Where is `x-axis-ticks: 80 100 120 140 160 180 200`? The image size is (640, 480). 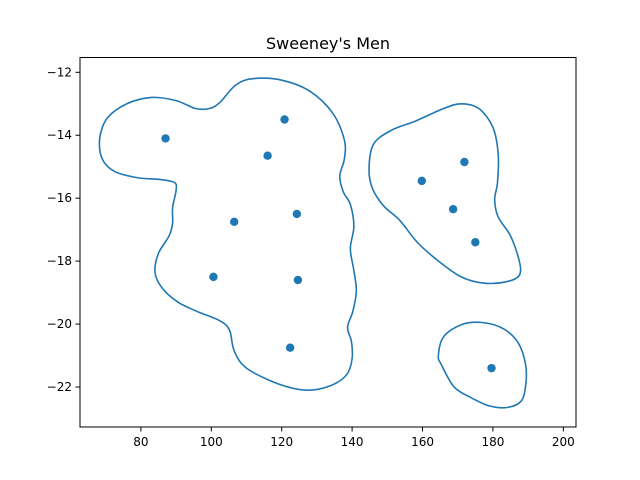 x-axis-ticks: 80 100 120 140 160 180 200 is located at coordinates (354, 438).